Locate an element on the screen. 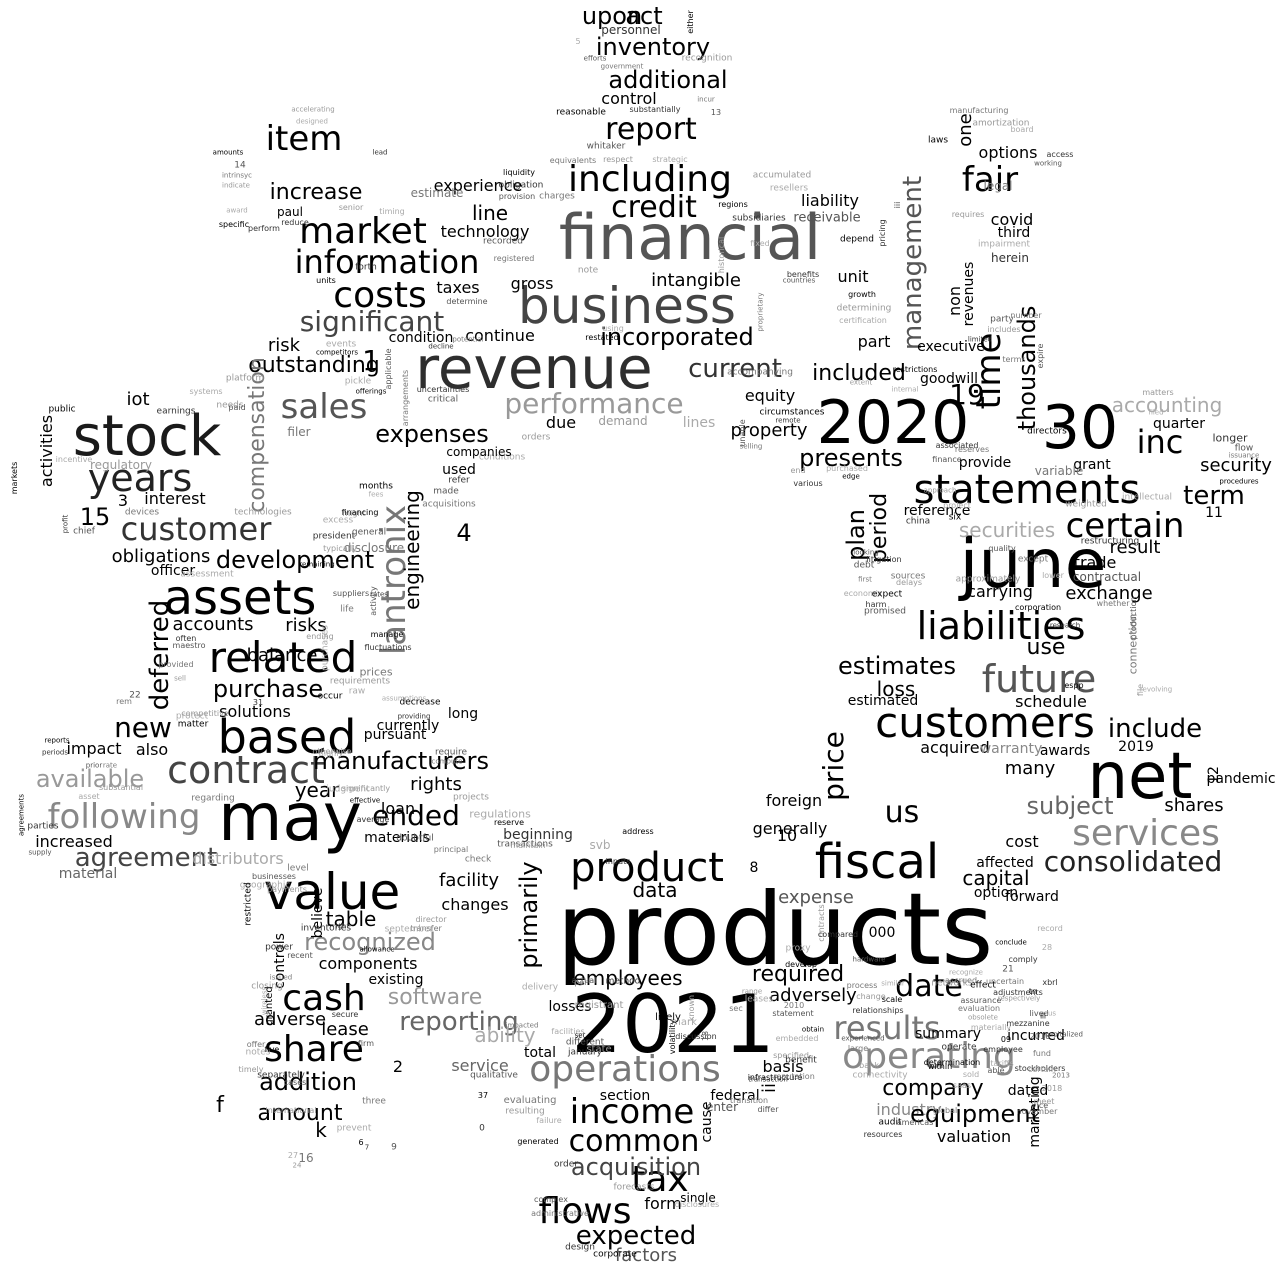  cloud-word-small: profit is located at coordinates (65, 524).